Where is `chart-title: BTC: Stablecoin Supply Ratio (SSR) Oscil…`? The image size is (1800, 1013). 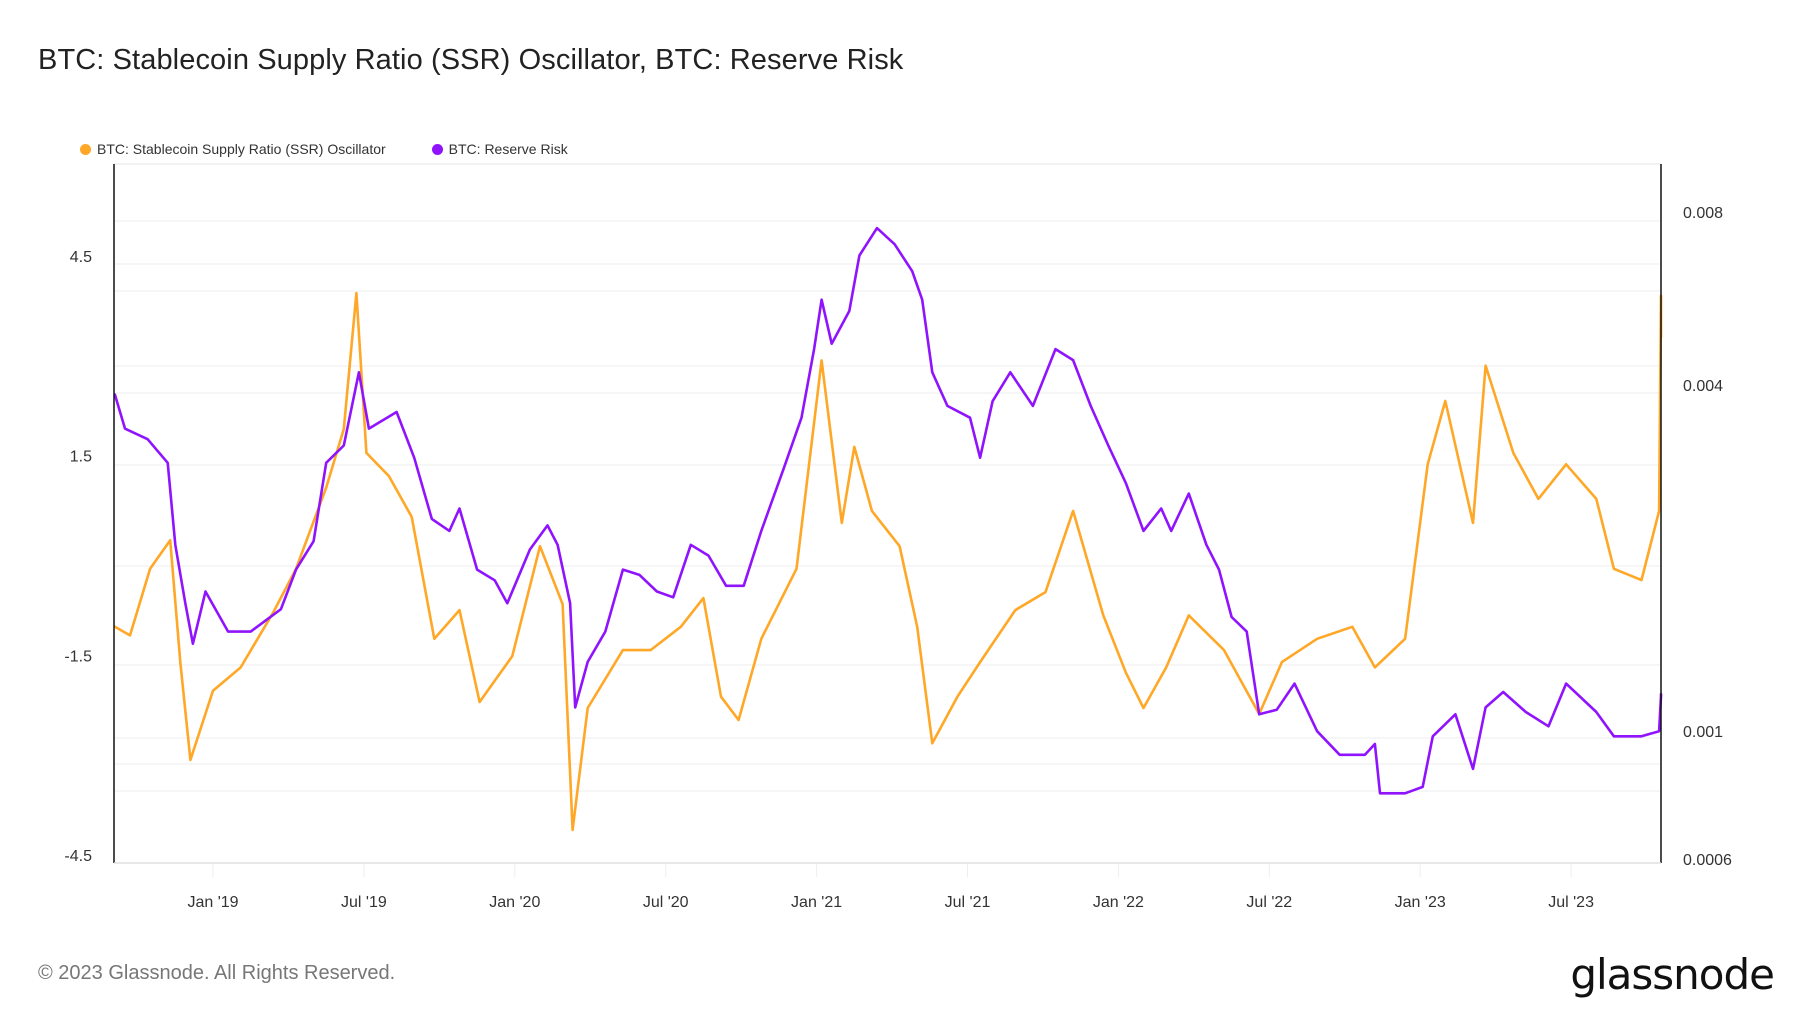
chart-title: BTC: Stablecoin Supply Ratio (SSR) Oscil… is located at coordinates (471, 60).